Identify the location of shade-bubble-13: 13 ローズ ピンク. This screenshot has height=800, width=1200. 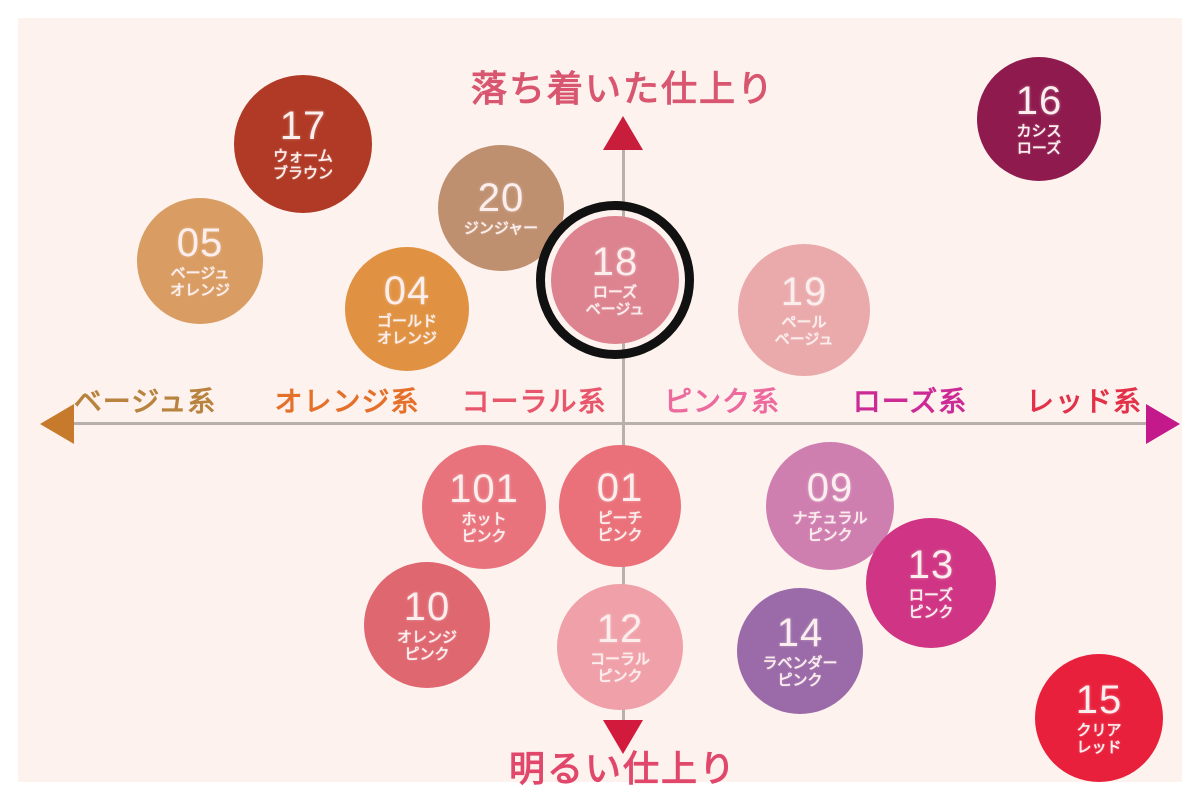
(931, 583).